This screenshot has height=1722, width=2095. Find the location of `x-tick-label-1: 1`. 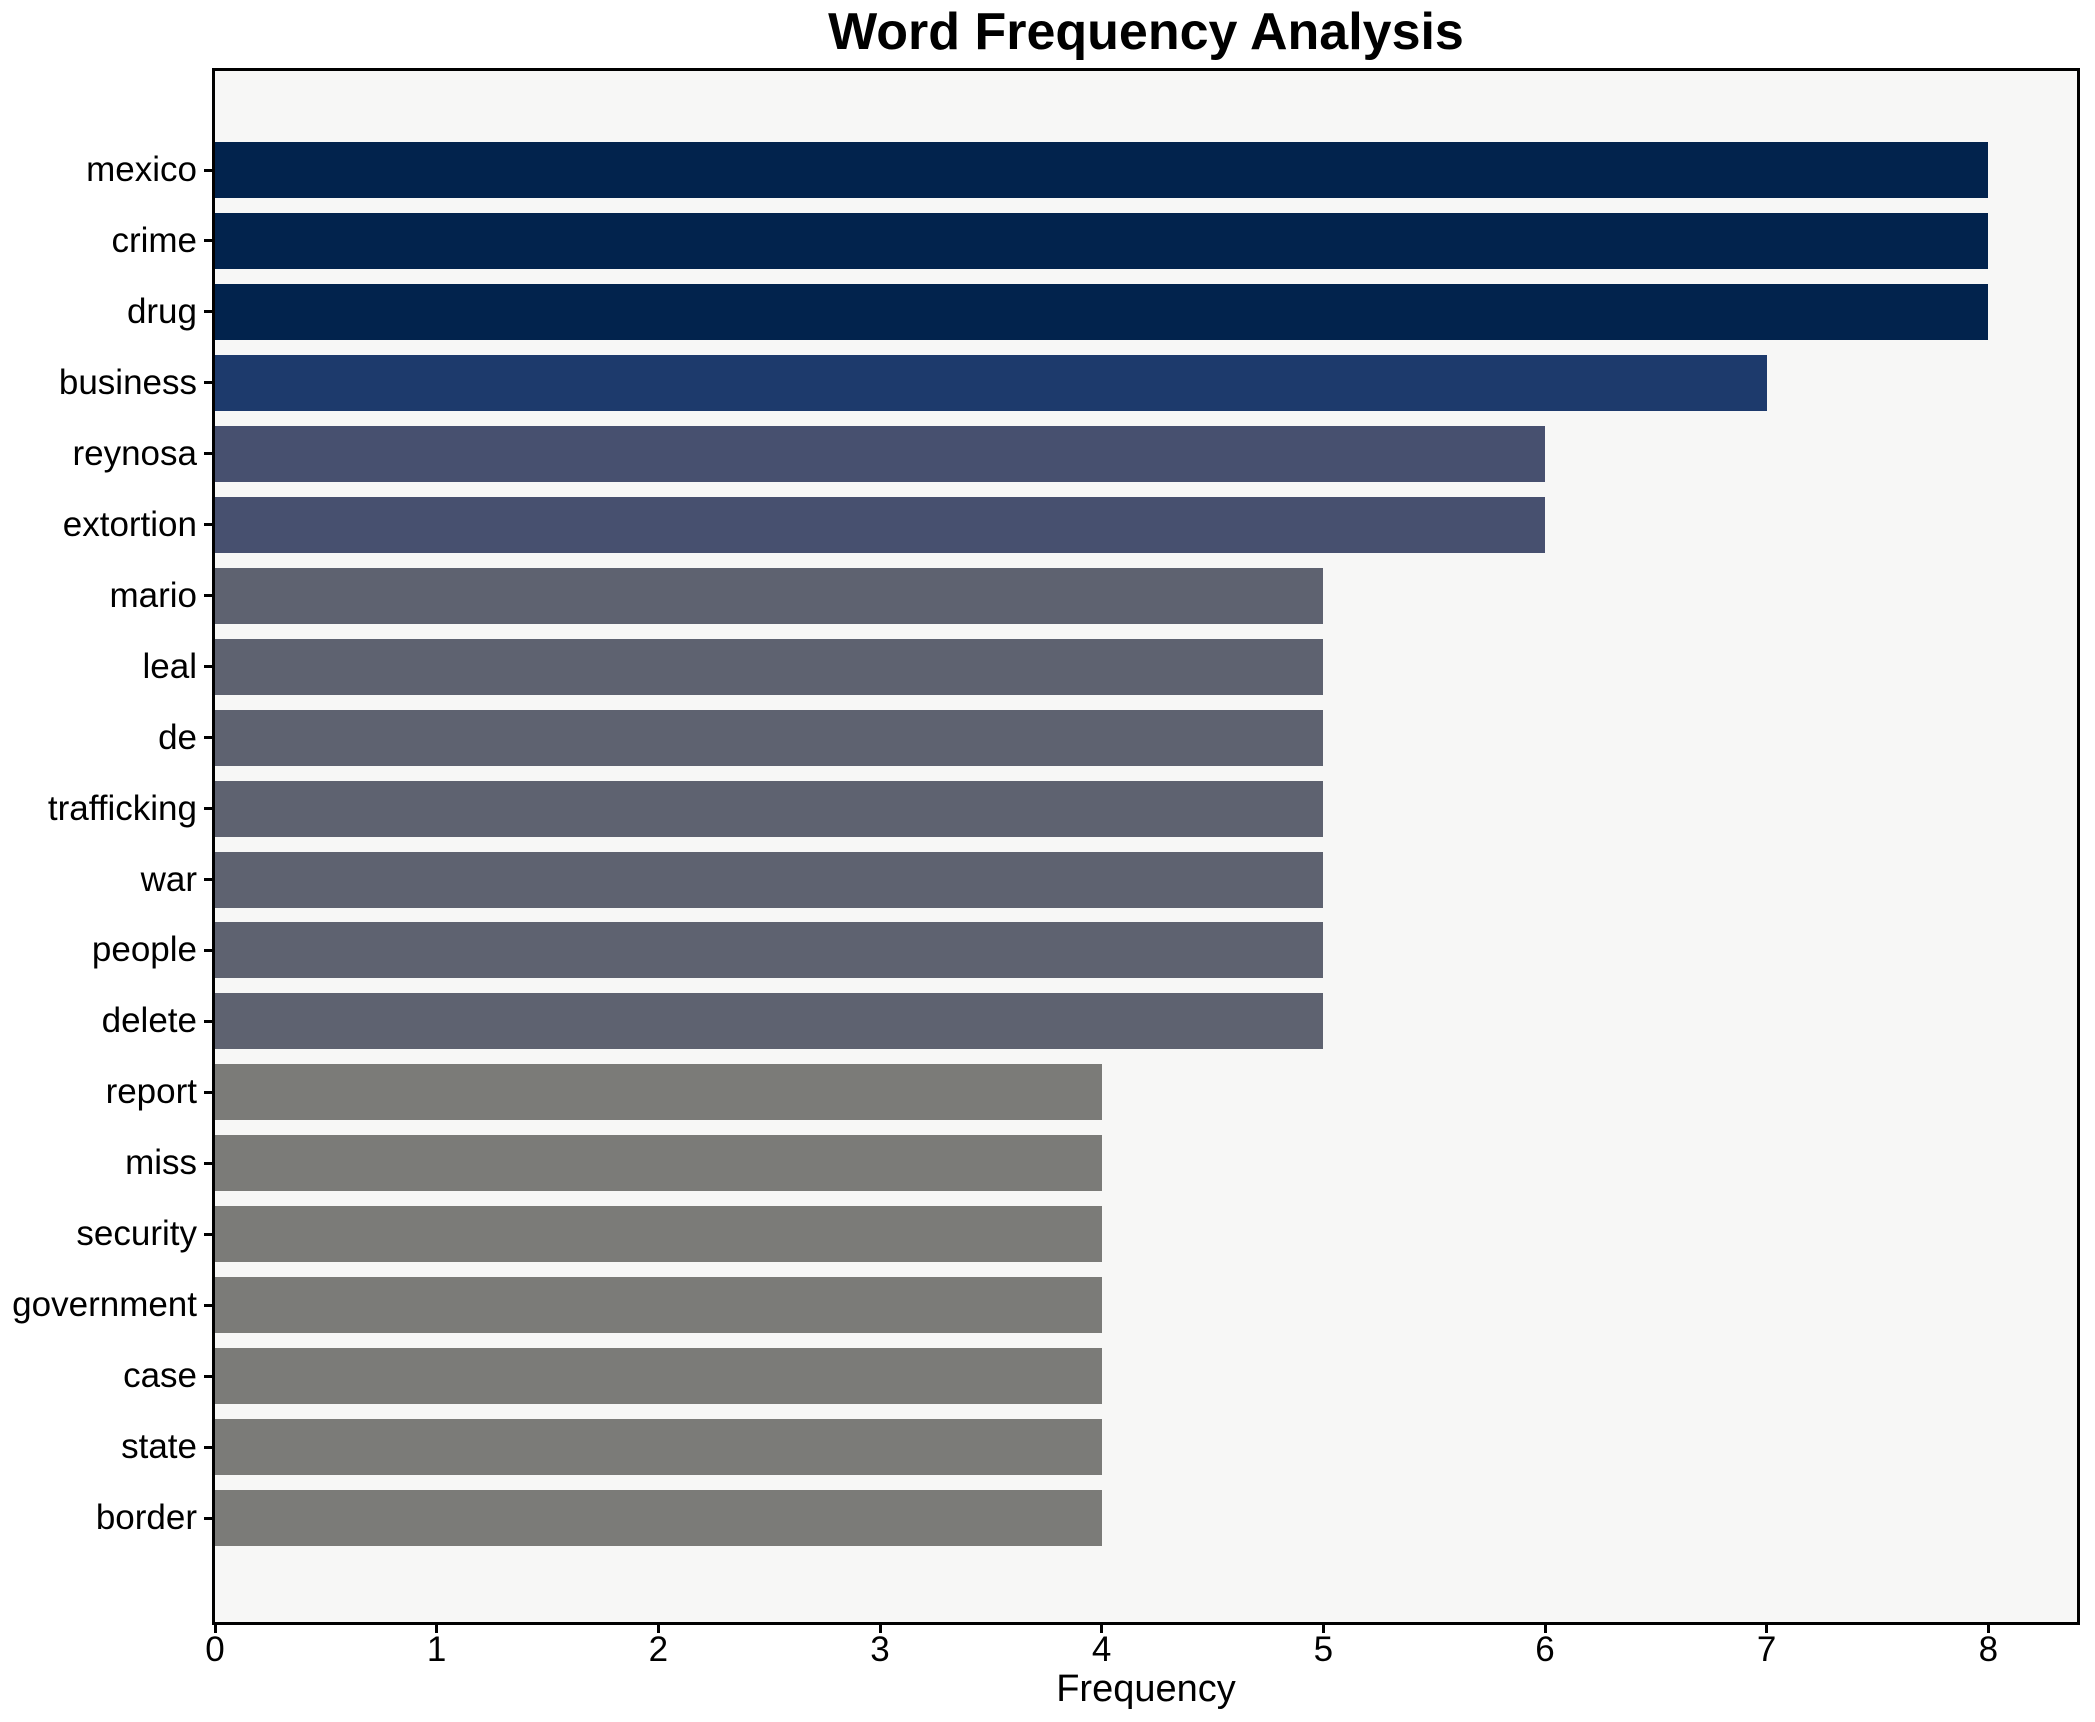

x-tick-label-1: 1 is located at coordinates (436, 1649).